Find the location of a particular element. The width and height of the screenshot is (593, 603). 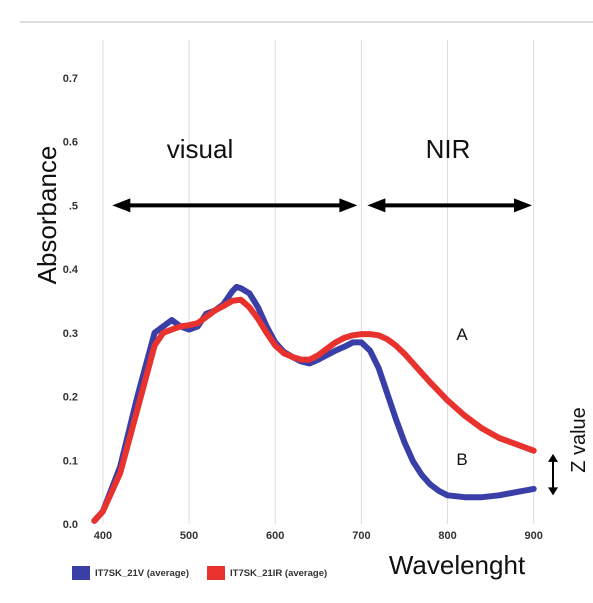

curve-label-b: B is located at coordinates (461, 459).